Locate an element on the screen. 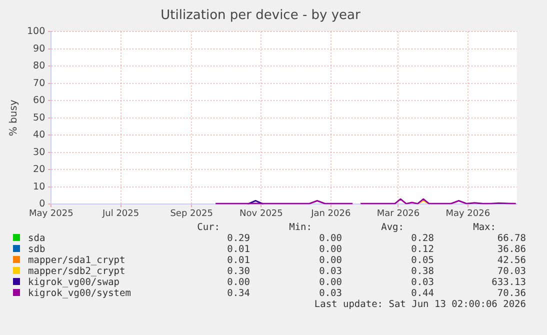 The width and height of the screenshot is (547, 335). x-tick-label: Sep 2025 is located at coordinates (191, 213).